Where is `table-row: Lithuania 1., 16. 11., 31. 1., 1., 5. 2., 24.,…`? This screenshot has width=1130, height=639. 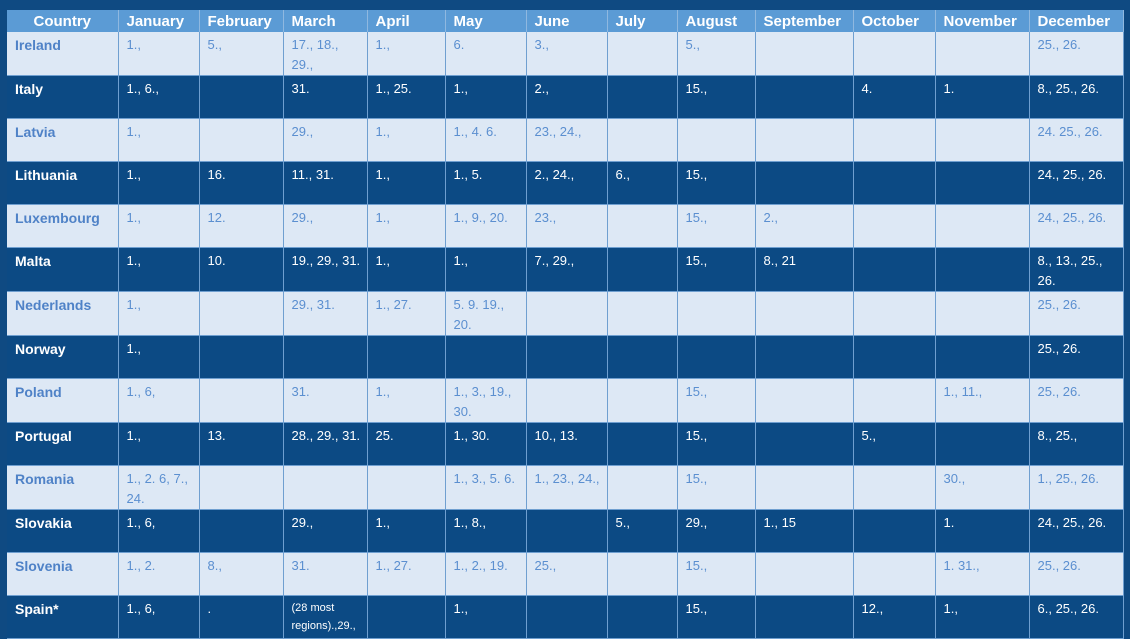
table-row: Lithuania 1., 16. 11., 31. 1., 1., 5. 2., 24.,… is located at coordinates (565, 183).